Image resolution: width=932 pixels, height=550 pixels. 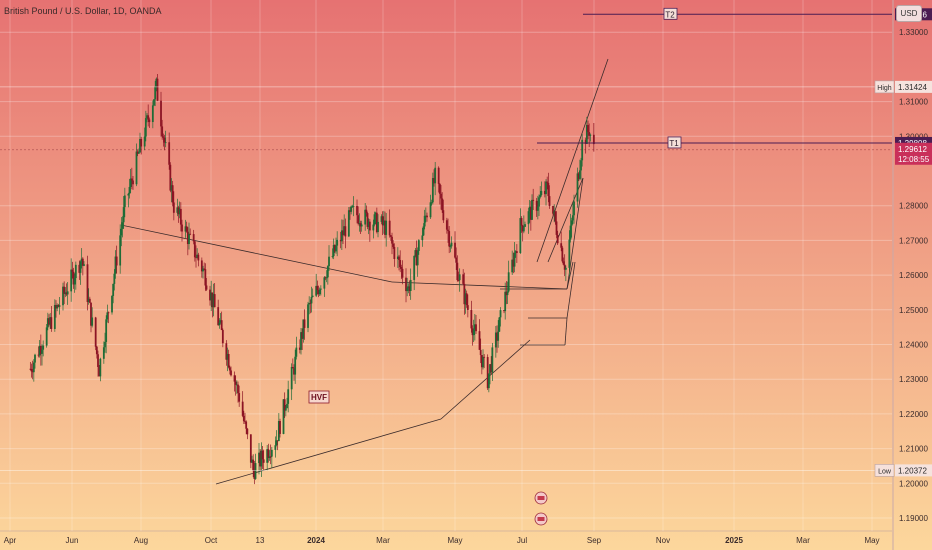 I want to click on current-price-value: 1.29612, so click(x=912, y=149).